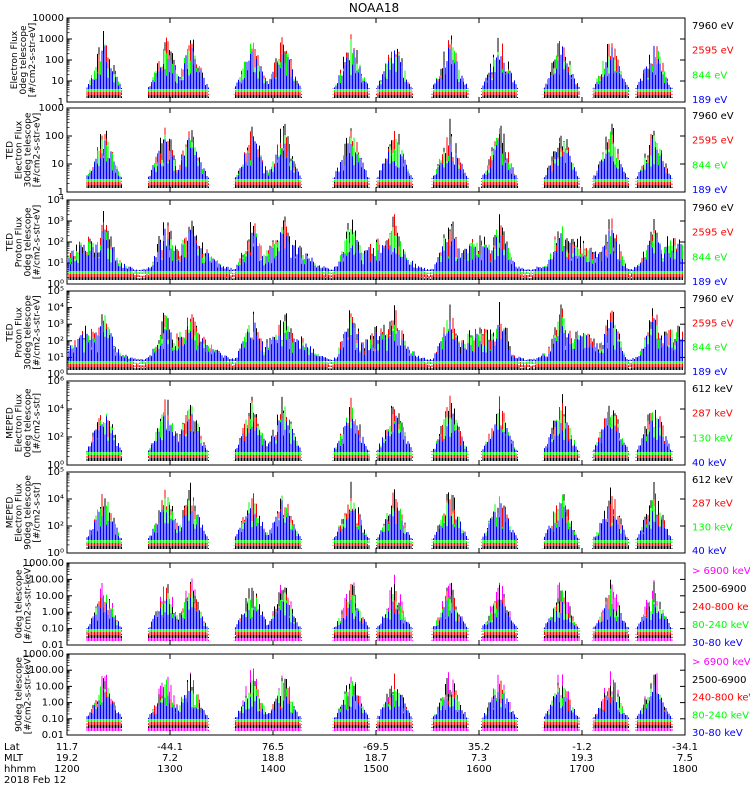 The image size is (750, 800). What do you see at coordinates (55, 472) in the screenshot?
I see `y-tick-label: 10⁵` at bounding box center [55, 472].